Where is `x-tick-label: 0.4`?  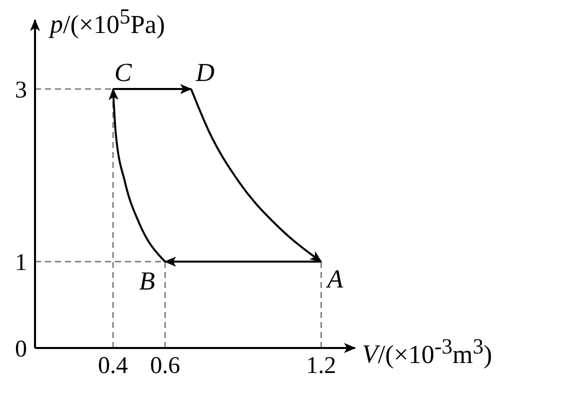 x-tick-label: 0.4 is located at coordinates (113, 366).